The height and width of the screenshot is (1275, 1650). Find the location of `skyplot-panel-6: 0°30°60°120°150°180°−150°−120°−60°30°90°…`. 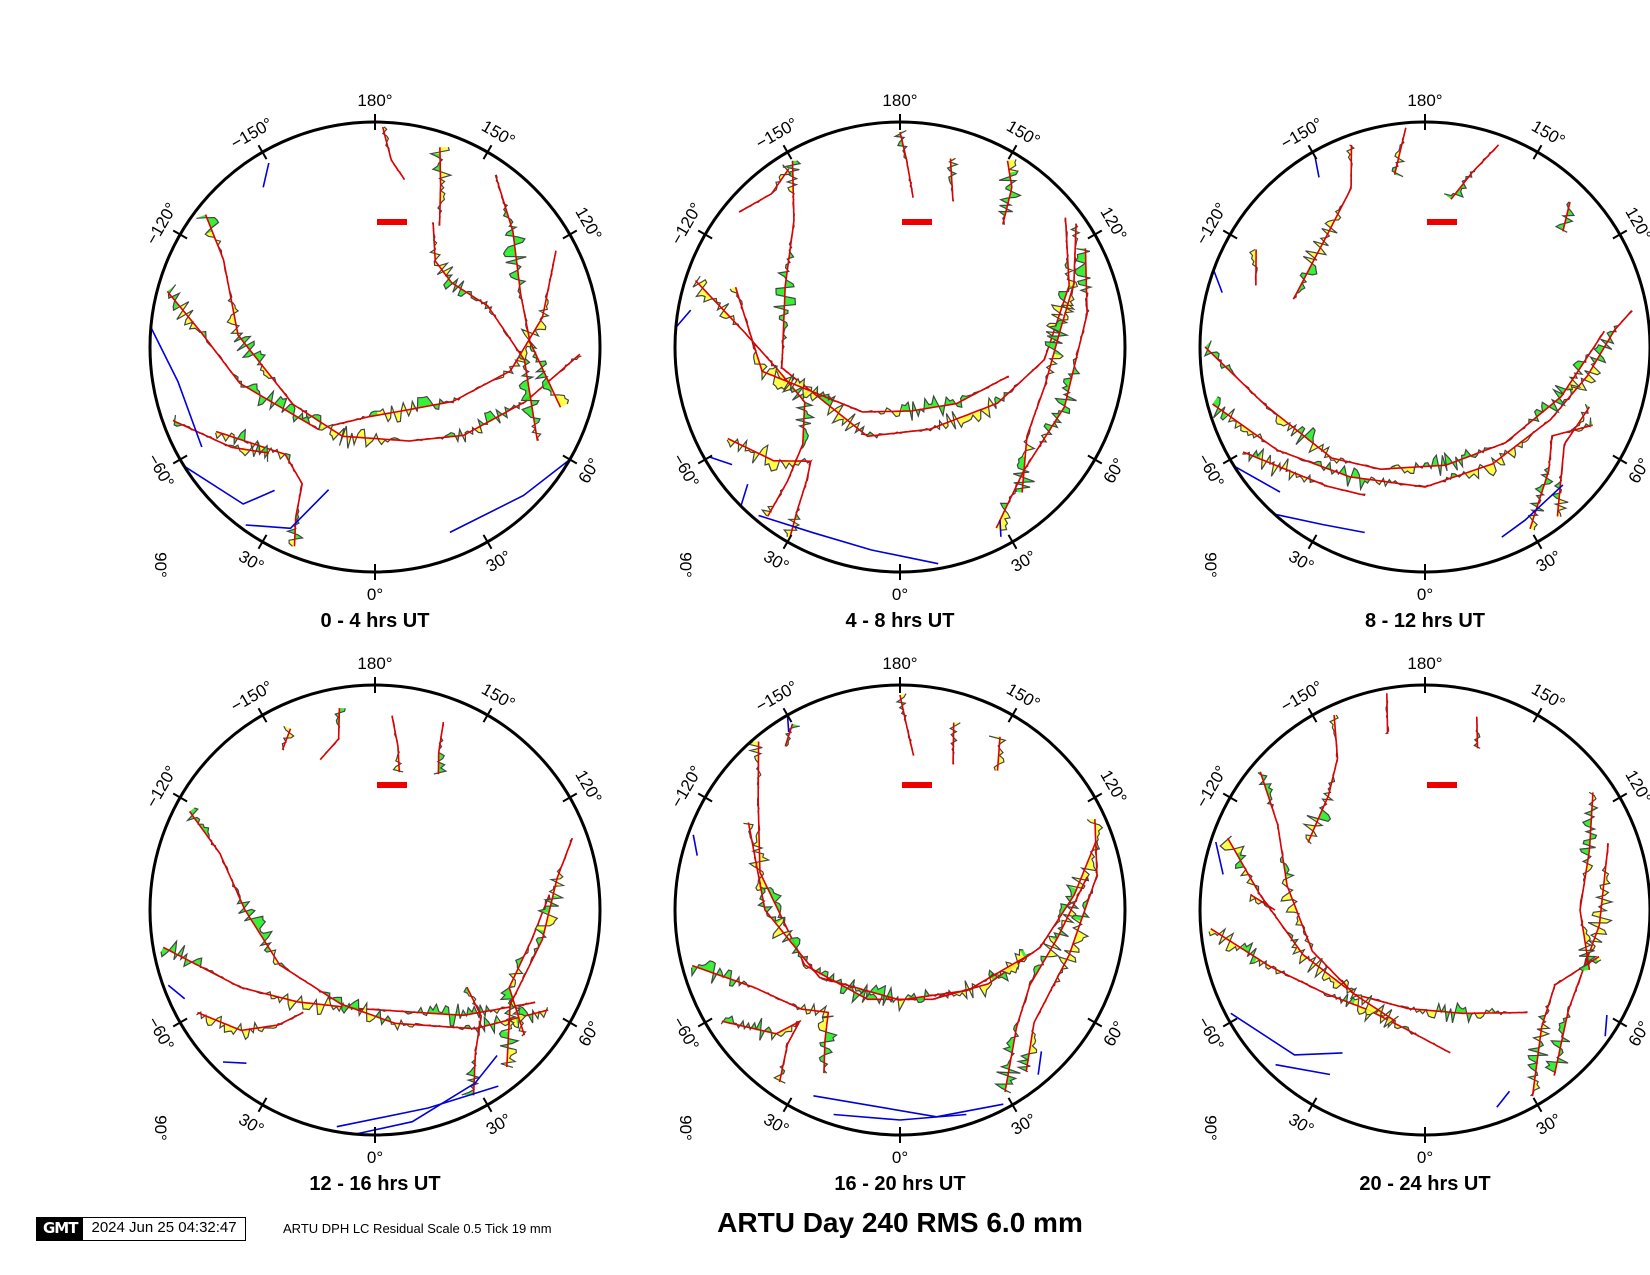

skyplot-panel-6: 0°30°60°120°150°180°−150°−120°−60°30°90°… is located at coordinates (1421, 924).